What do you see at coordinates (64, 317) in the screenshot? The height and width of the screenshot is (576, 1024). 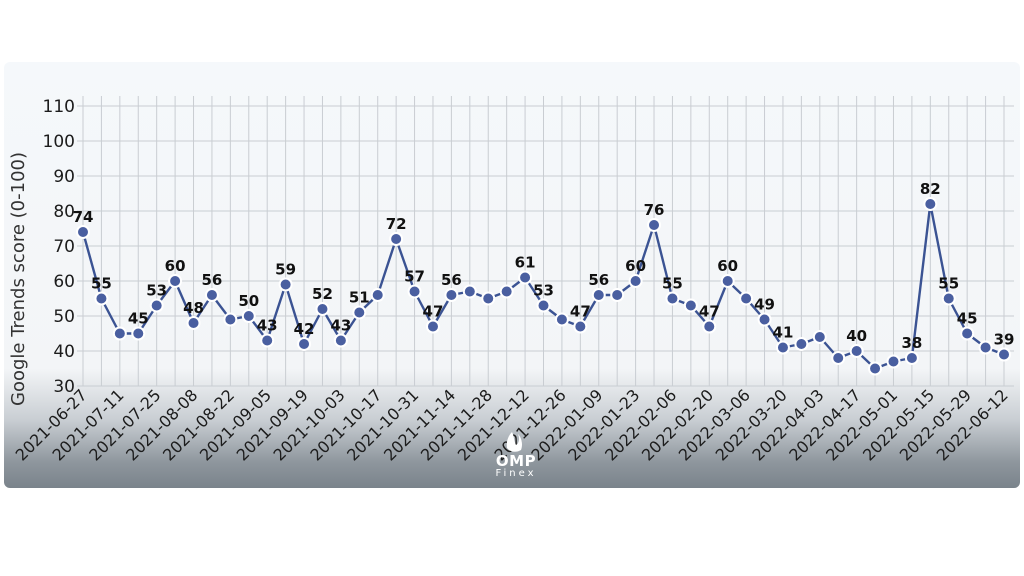 I see `y-tick-label-2: 50` at bounding box center [64, 317].